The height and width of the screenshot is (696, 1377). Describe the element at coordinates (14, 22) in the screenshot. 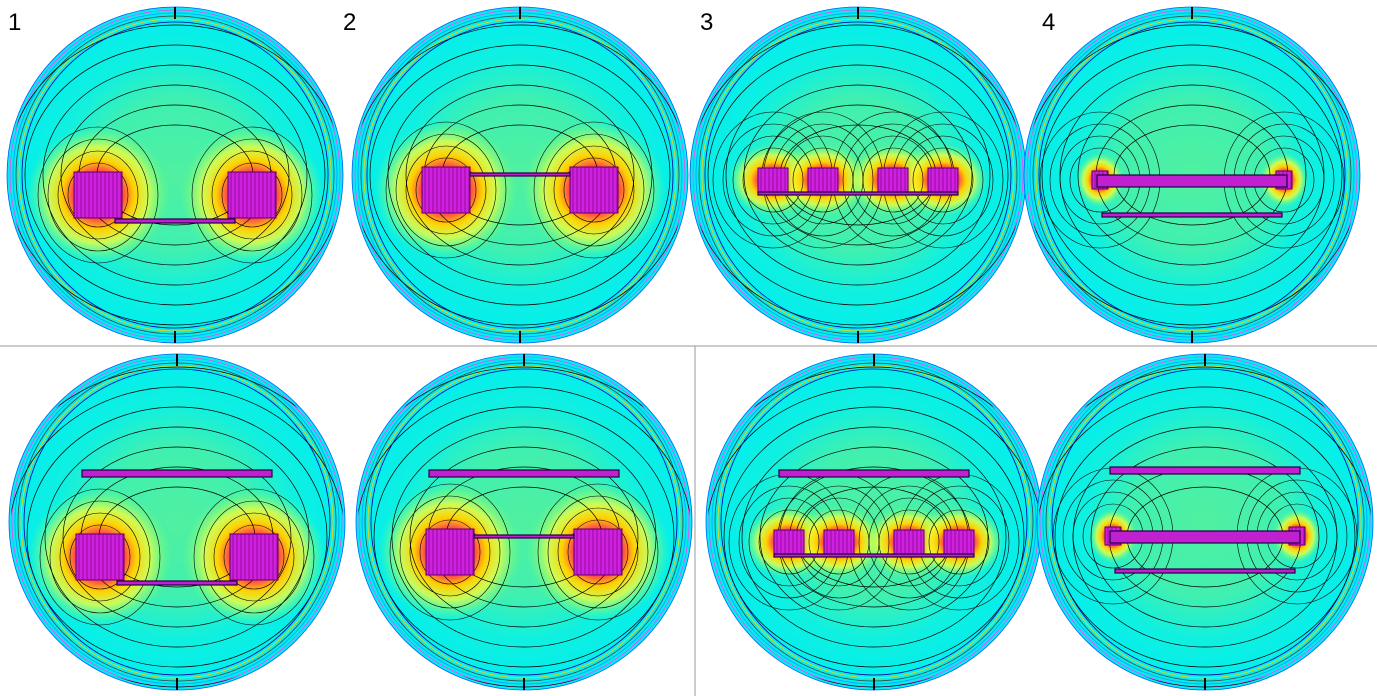

I see `panel-label: 1` at that location.